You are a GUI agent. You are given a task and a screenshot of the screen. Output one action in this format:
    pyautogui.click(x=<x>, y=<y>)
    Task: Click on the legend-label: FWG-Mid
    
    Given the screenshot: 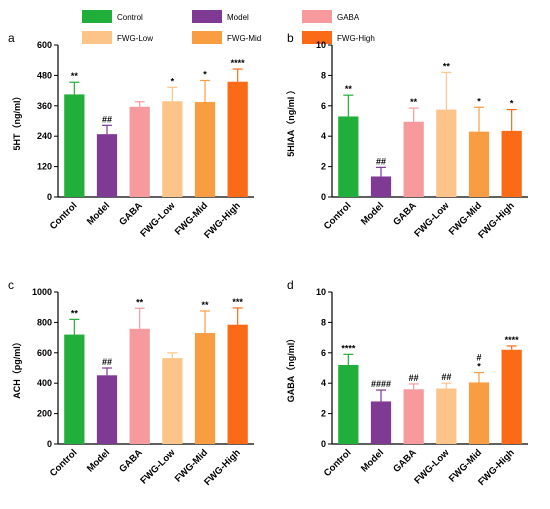 What is the action you would take?
    pyautogui.click(x=244, y=38)
    